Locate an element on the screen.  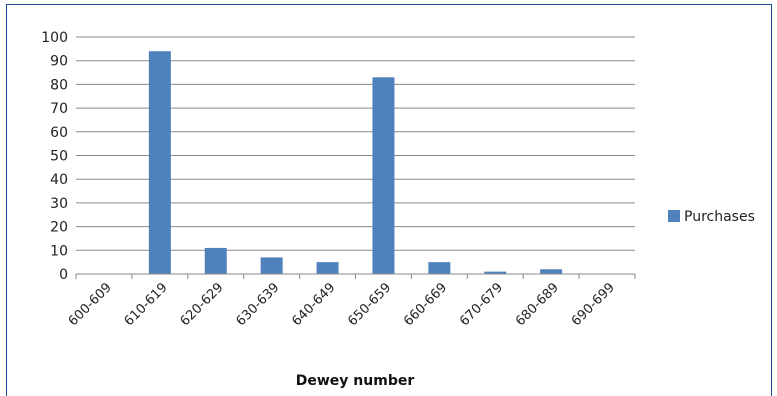
y-tick-label: 80 is located at coordinates (59, 85).